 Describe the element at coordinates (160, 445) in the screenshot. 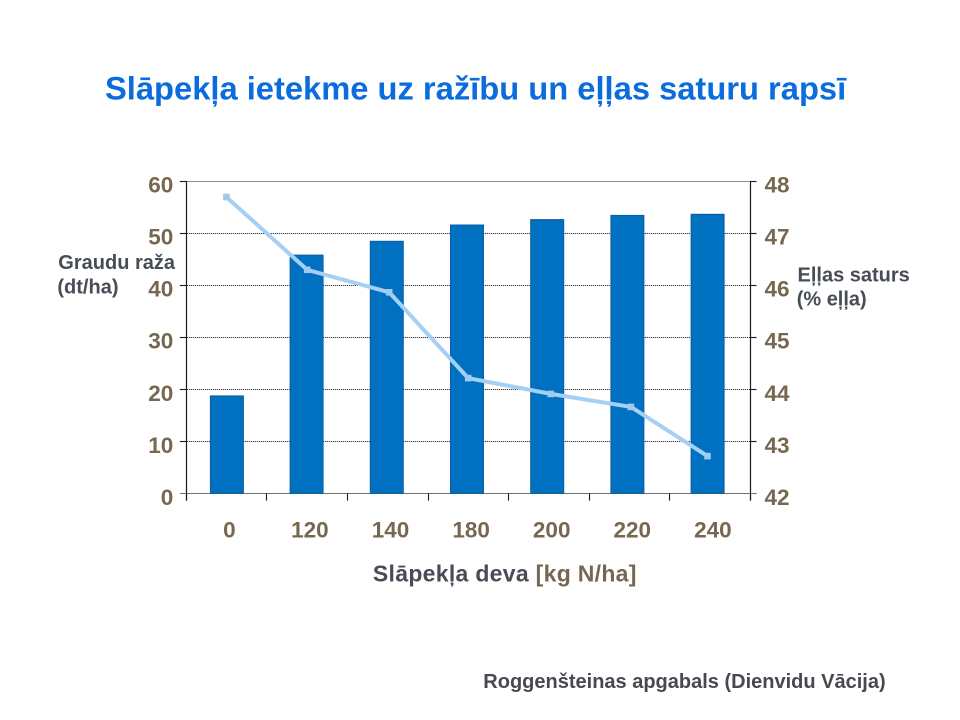

I see `svg-text: 10` at that location.